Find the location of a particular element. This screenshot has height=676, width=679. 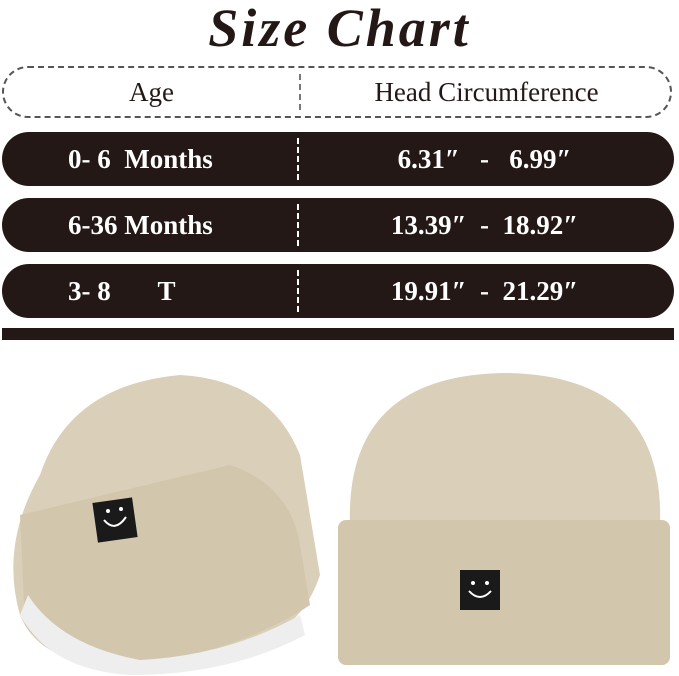

range-cell: 19.91″ - 21.29″ is located at coordinates (484, 290).